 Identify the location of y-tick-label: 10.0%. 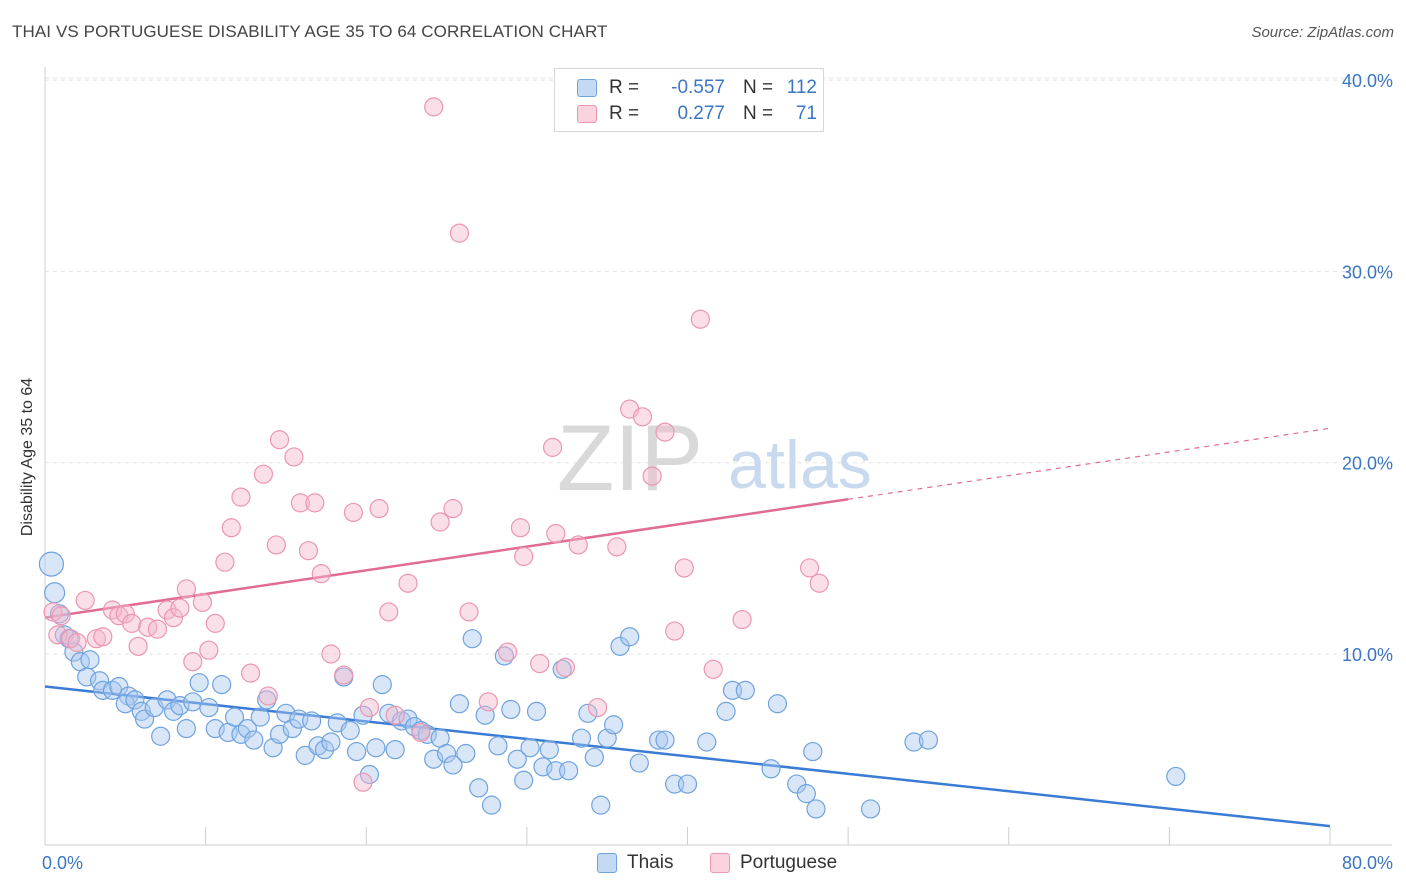
(1367, 655).